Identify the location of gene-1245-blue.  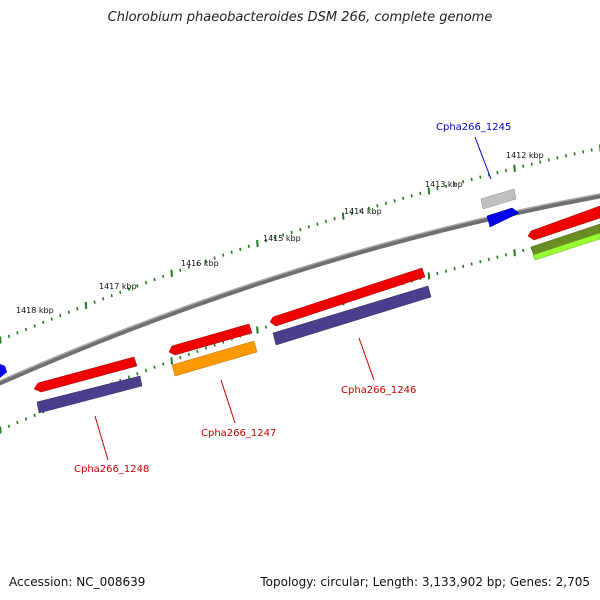
(503, 217).